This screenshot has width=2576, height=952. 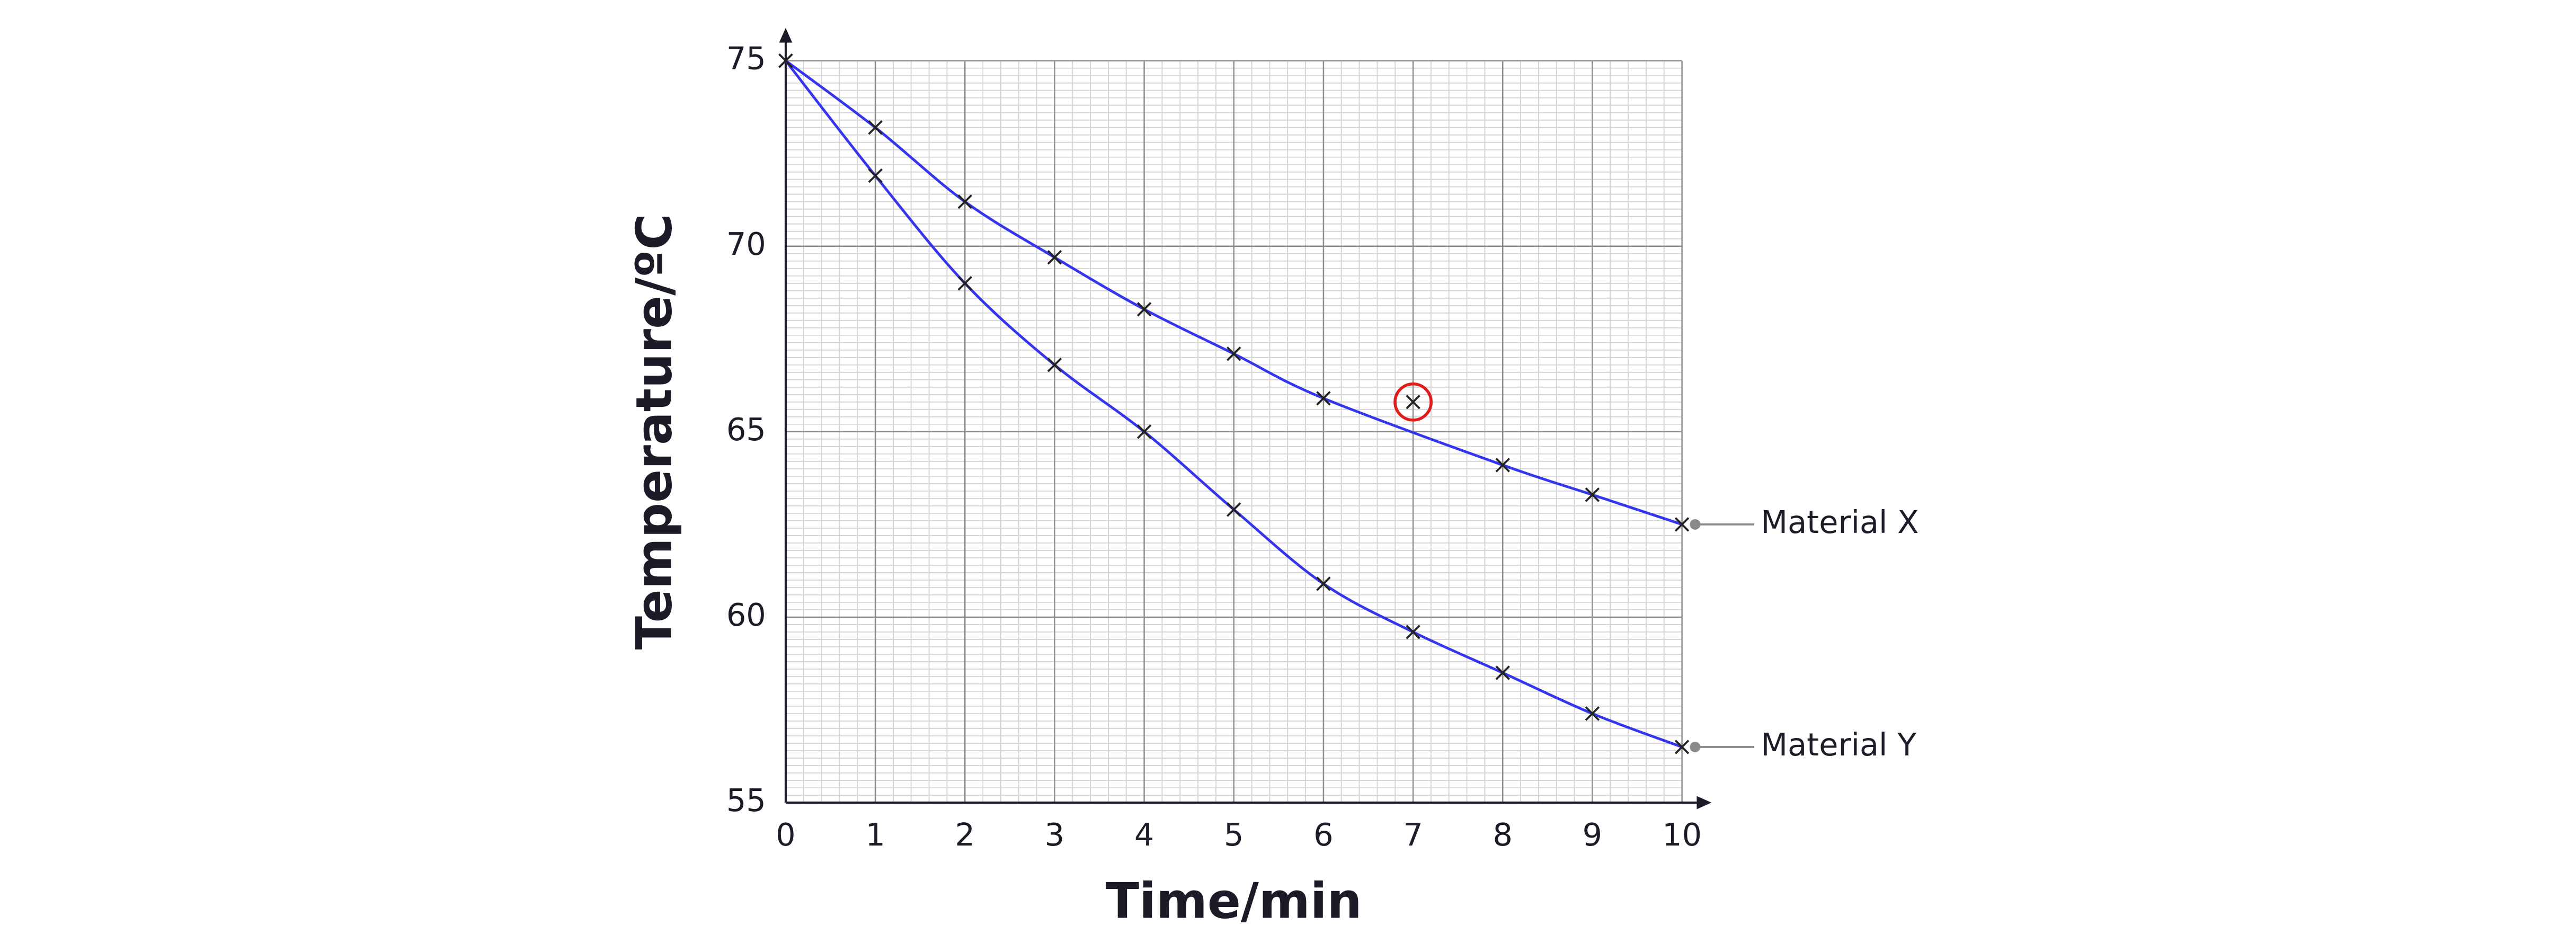 I want to click on y-tick-label: 55, so click(x=746, y=800).